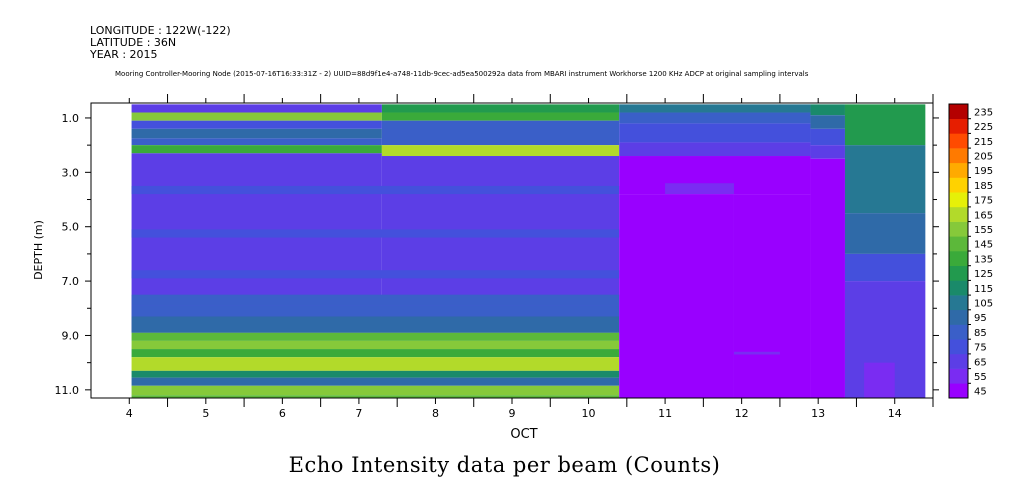  What do you see at coordinates (435, 413) in the screenshot?
I see `x-tick-label: 8` at bounding box center [435, 413].